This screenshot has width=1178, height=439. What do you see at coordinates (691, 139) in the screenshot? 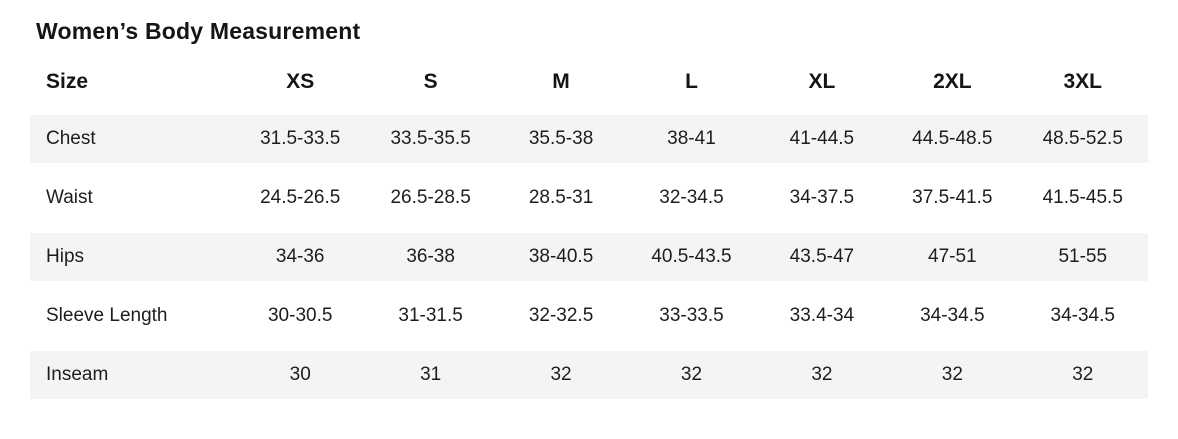
I see `cell-chest-l: 38-41` at bounding box center [691, 139].